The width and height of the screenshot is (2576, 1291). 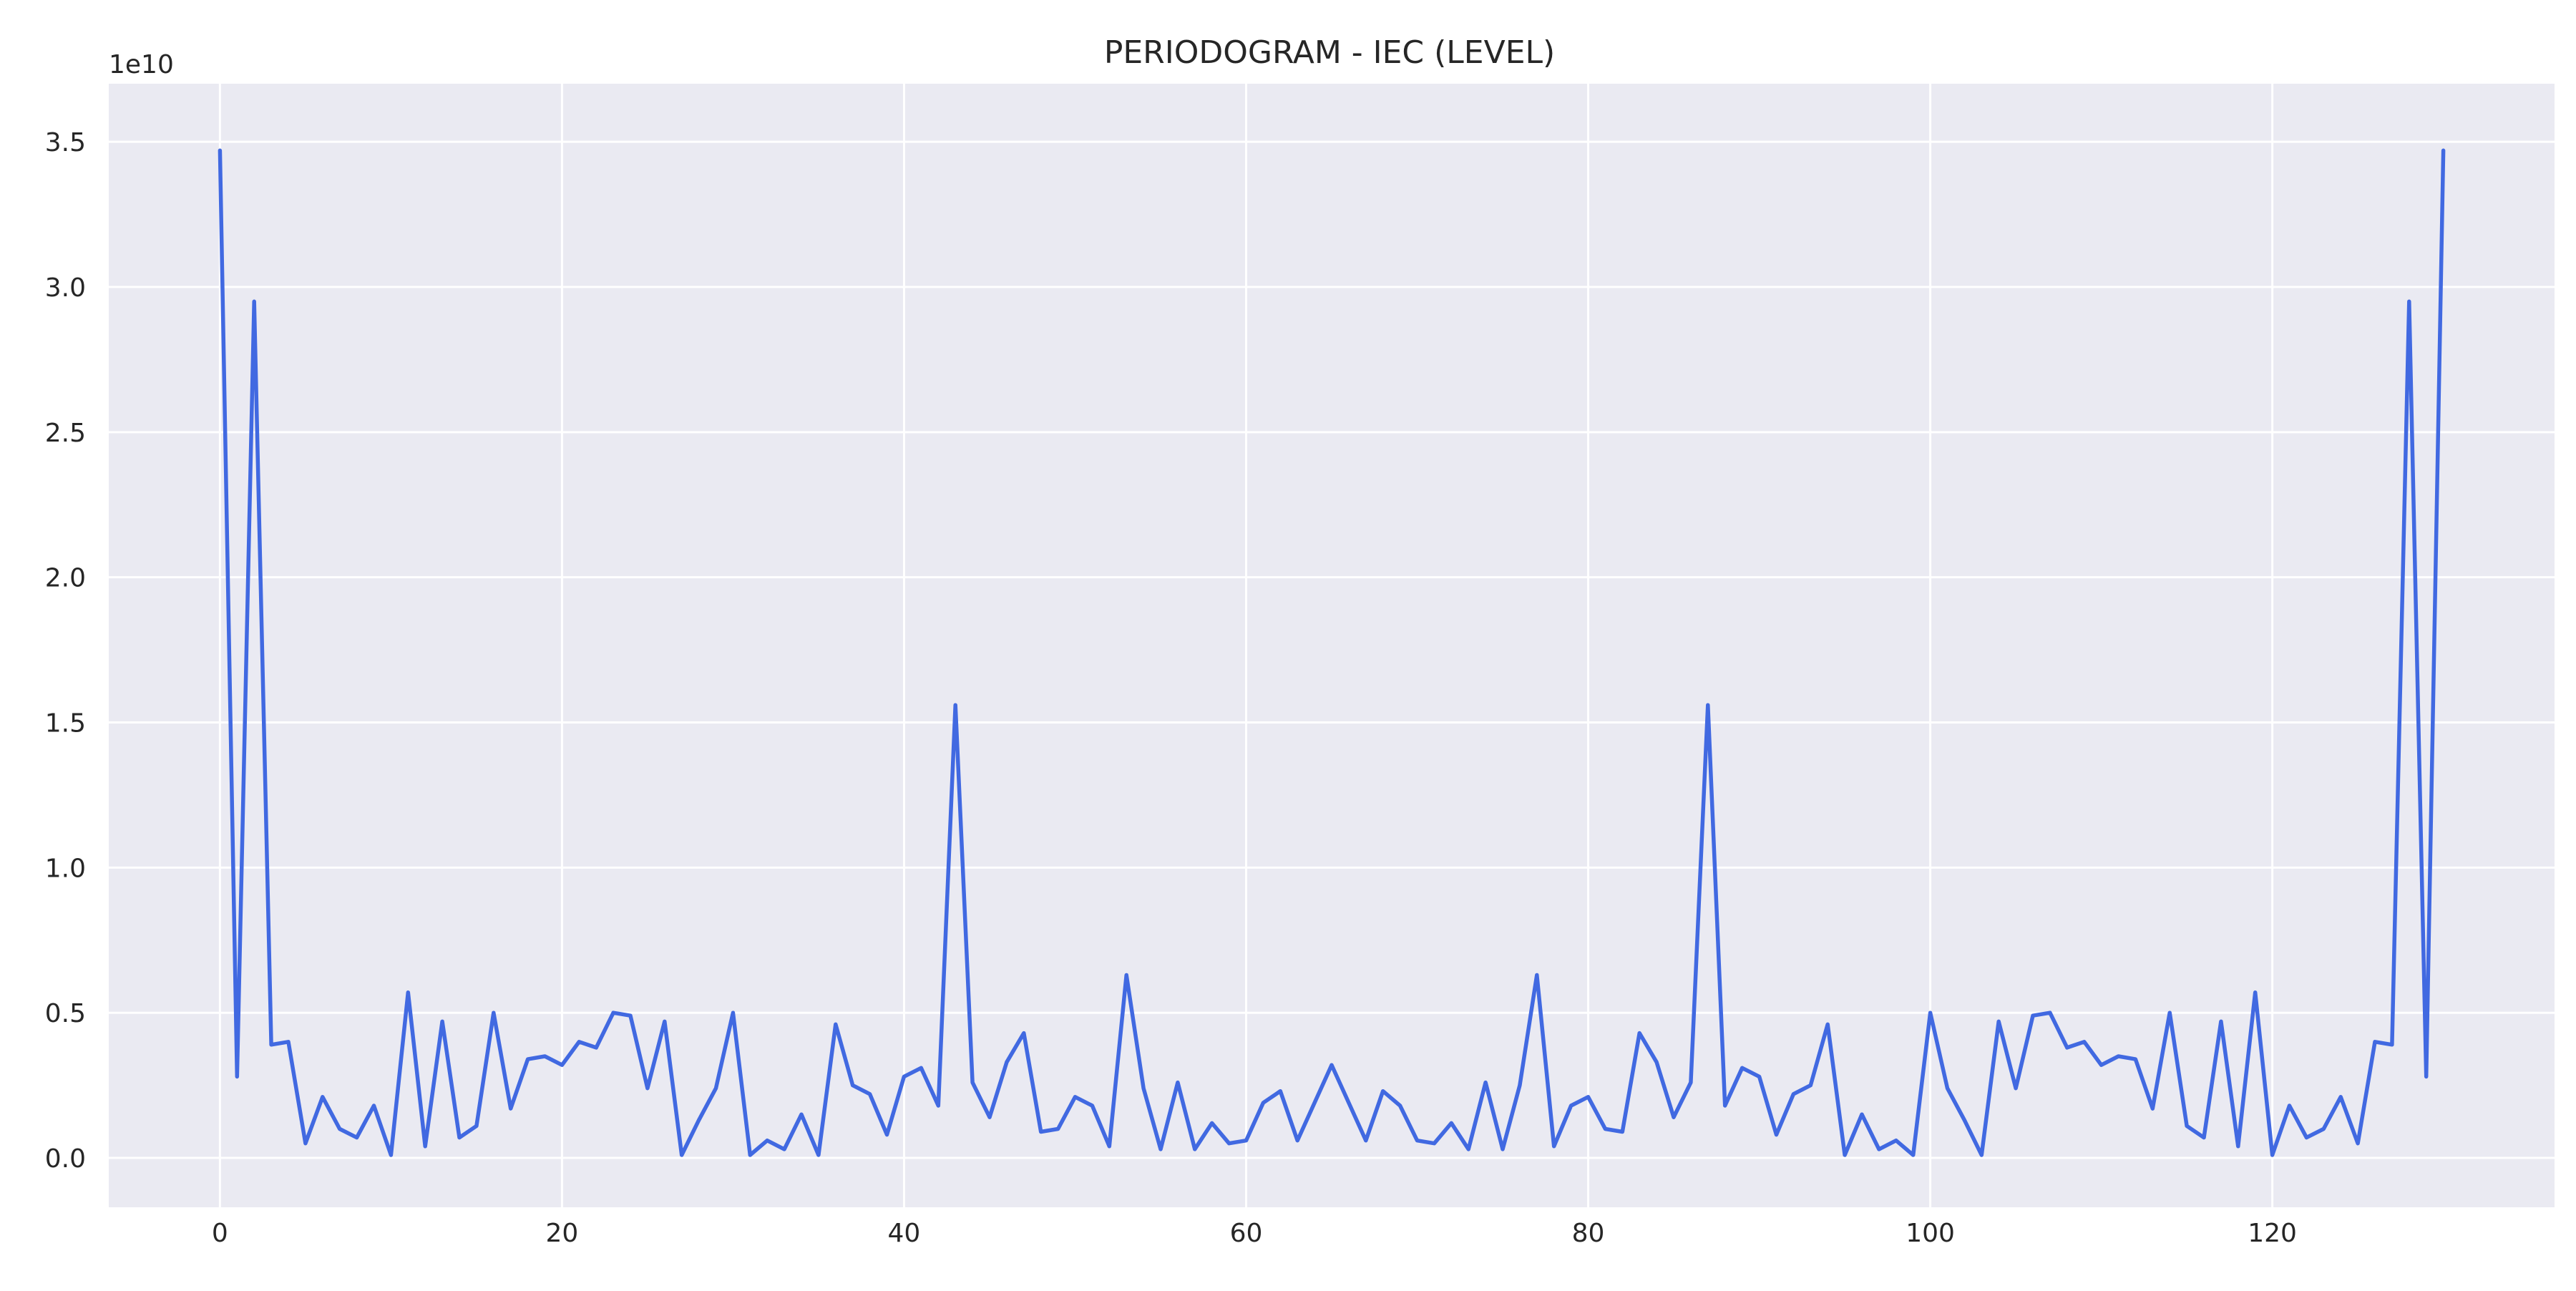 I want to click on x-tick-label: 20, so click(x=561, y=1233).